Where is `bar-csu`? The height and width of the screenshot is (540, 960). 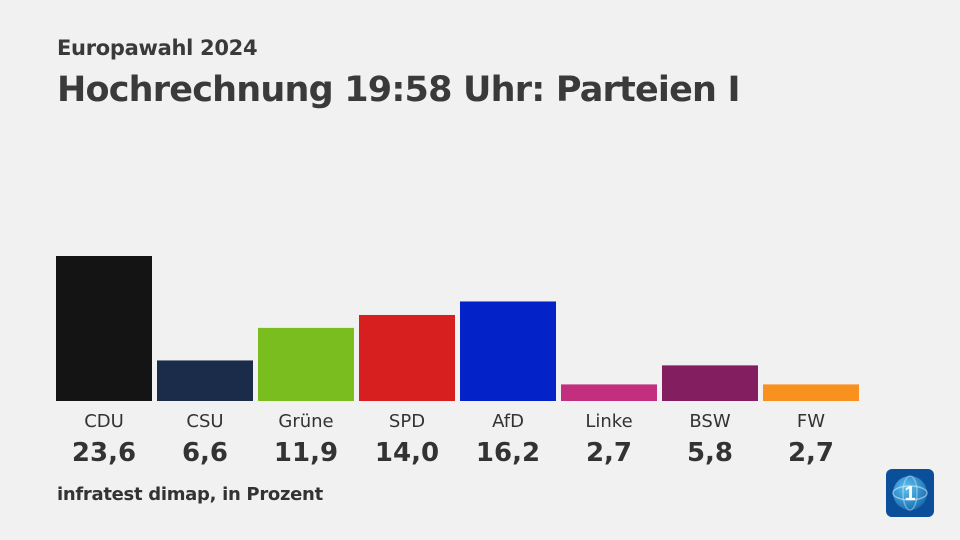
bar-csu is located at coordinates (205, 380).